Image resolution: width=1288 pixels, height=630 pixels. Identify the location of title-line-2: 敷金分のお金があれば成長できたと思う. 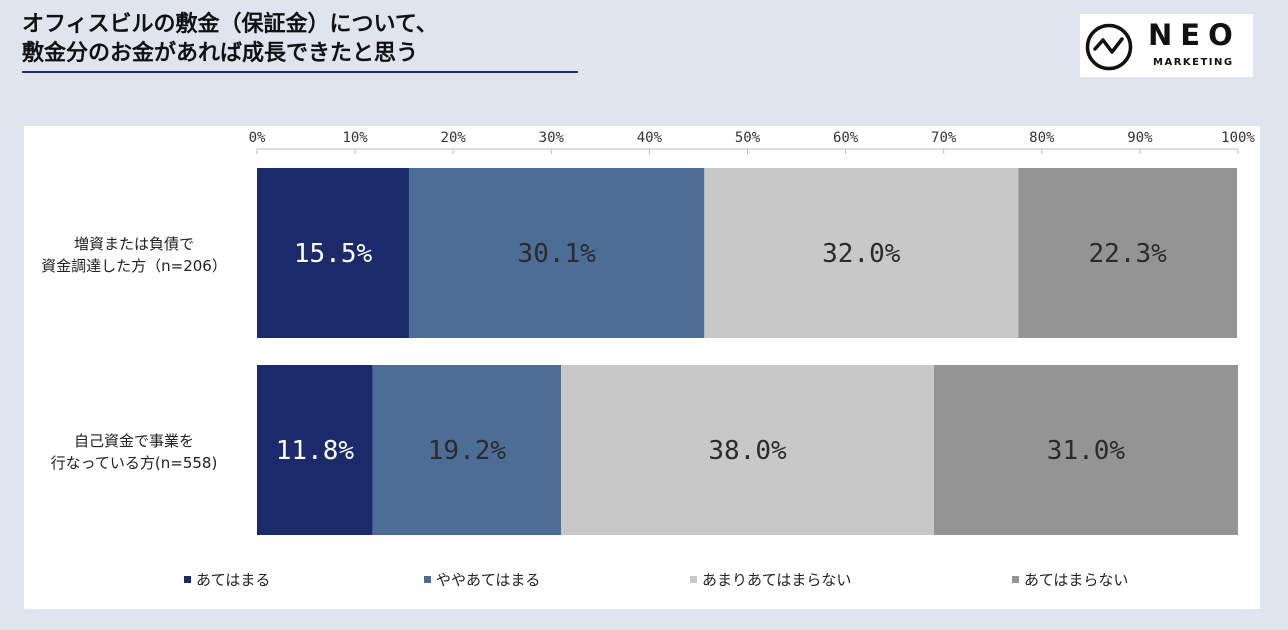
(220, 53).